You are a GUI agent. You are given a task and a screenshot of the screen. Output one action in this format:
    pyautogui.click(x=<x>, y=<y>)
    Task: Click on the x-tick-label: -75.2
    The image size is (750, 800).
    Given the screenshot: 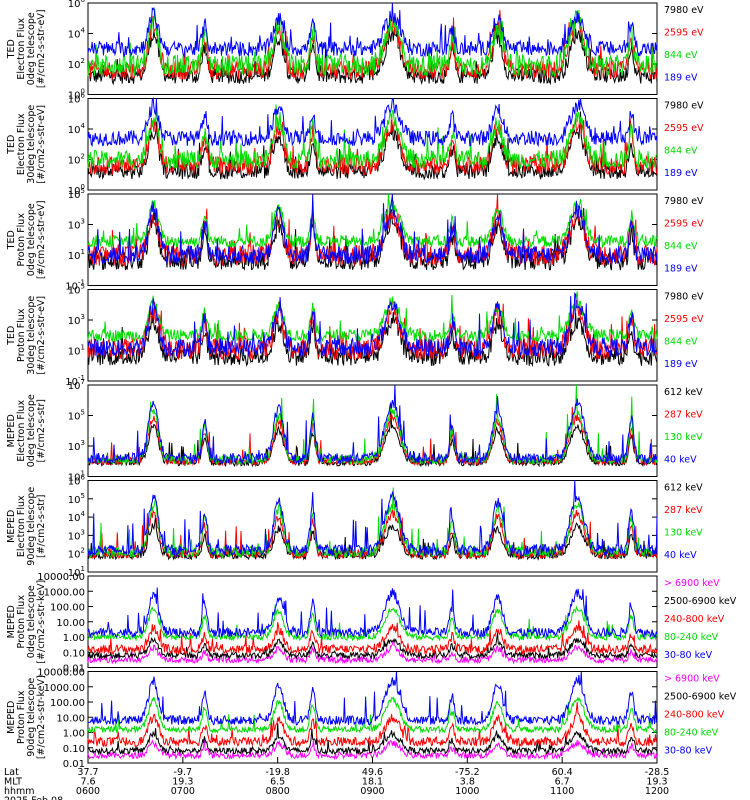 What is the action you would take?
    pyautogui.click(x=467, y=772)
    